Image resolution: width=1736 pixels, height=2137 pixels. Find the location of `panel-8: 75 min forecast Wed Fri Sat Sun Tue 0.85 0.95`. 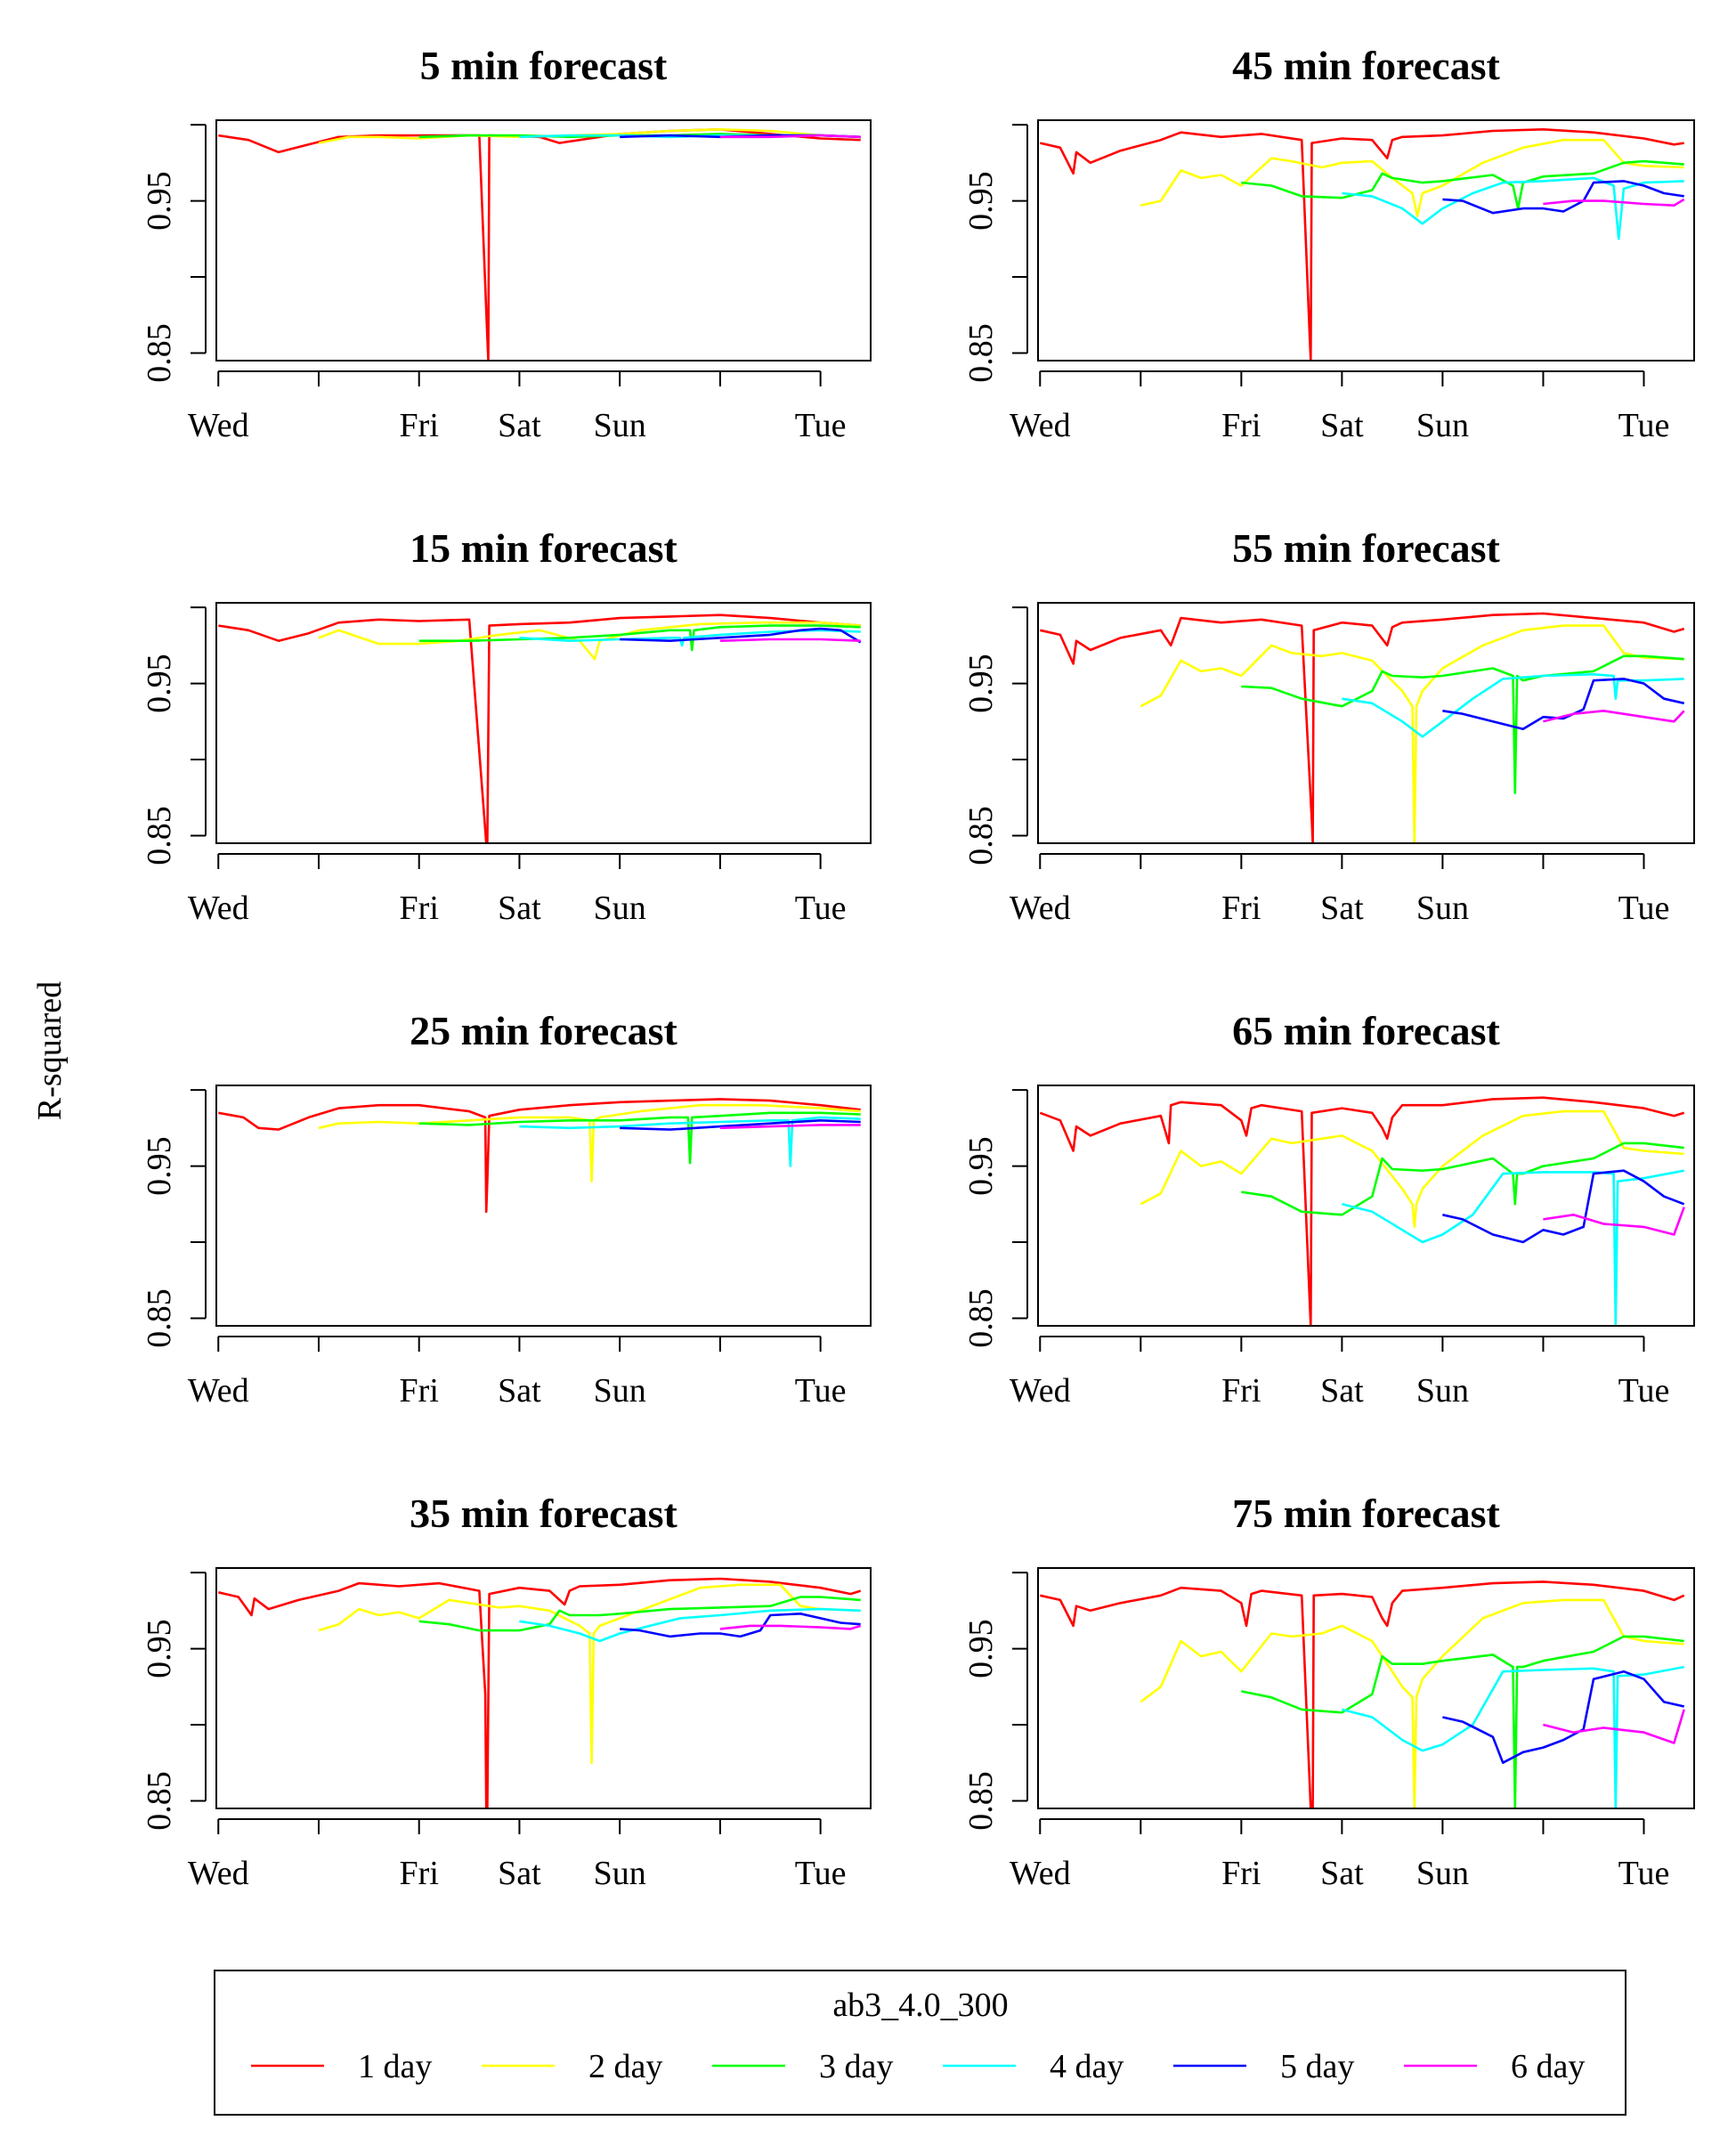

panel-8: 75 min forecast Wed Fri Sat Sun Tue 0.85 0.95 is located at coordinates (1328, 1691).